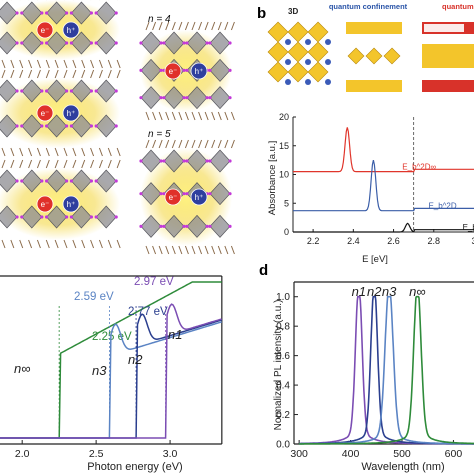  I want to click on series-label: n3, so click(99, 370).